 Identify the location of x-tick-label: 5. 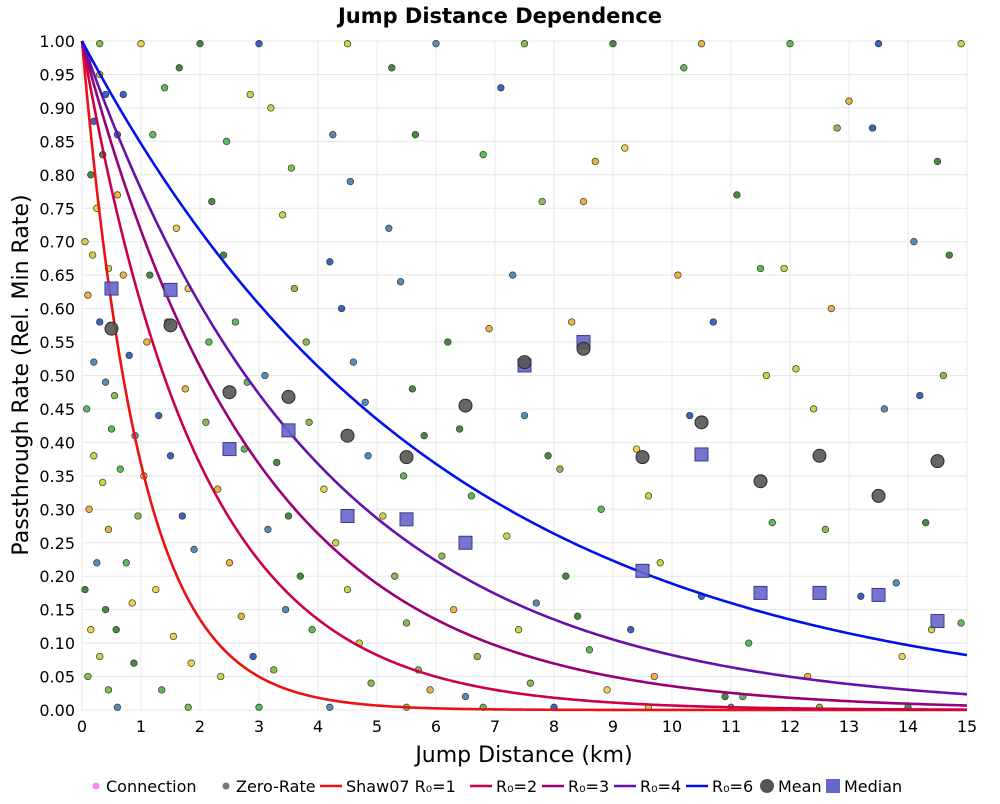
(377, 726).